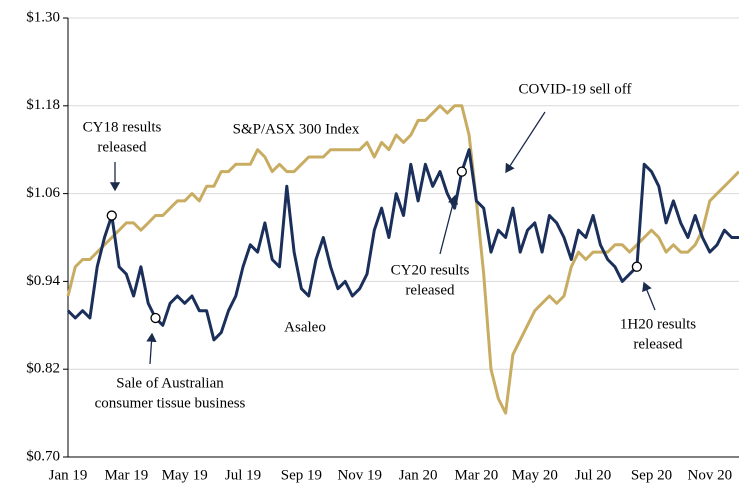 The width and height of the screenshot is (739, 486). Describe the element at coordinates (43, 105) in the screenshot. I see `y-tick-label: $1.18` at that location.